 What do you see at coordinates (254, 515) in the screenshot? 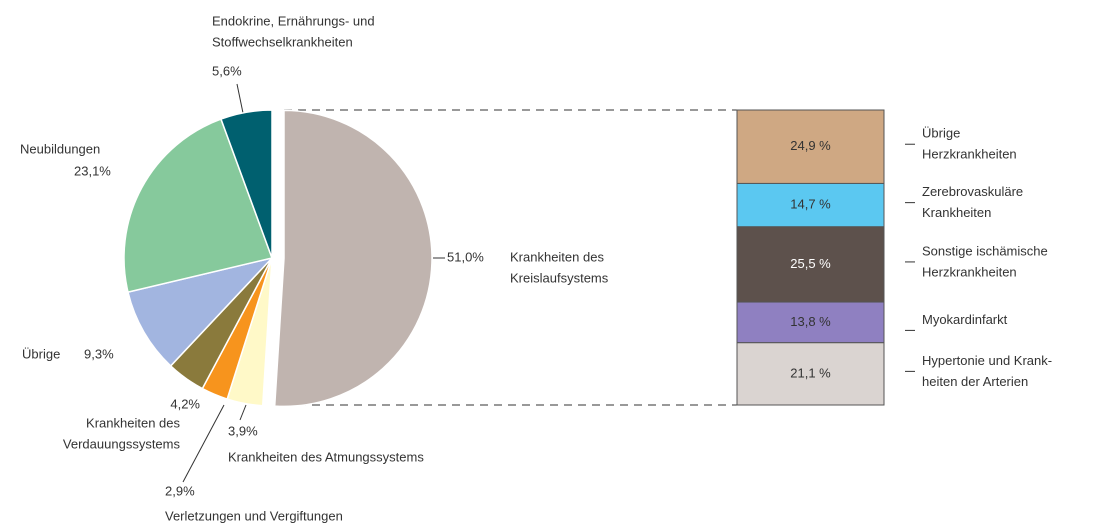
I see `category-label: Verletzungen und Vergiftungen` at bounding box center [254, 515].